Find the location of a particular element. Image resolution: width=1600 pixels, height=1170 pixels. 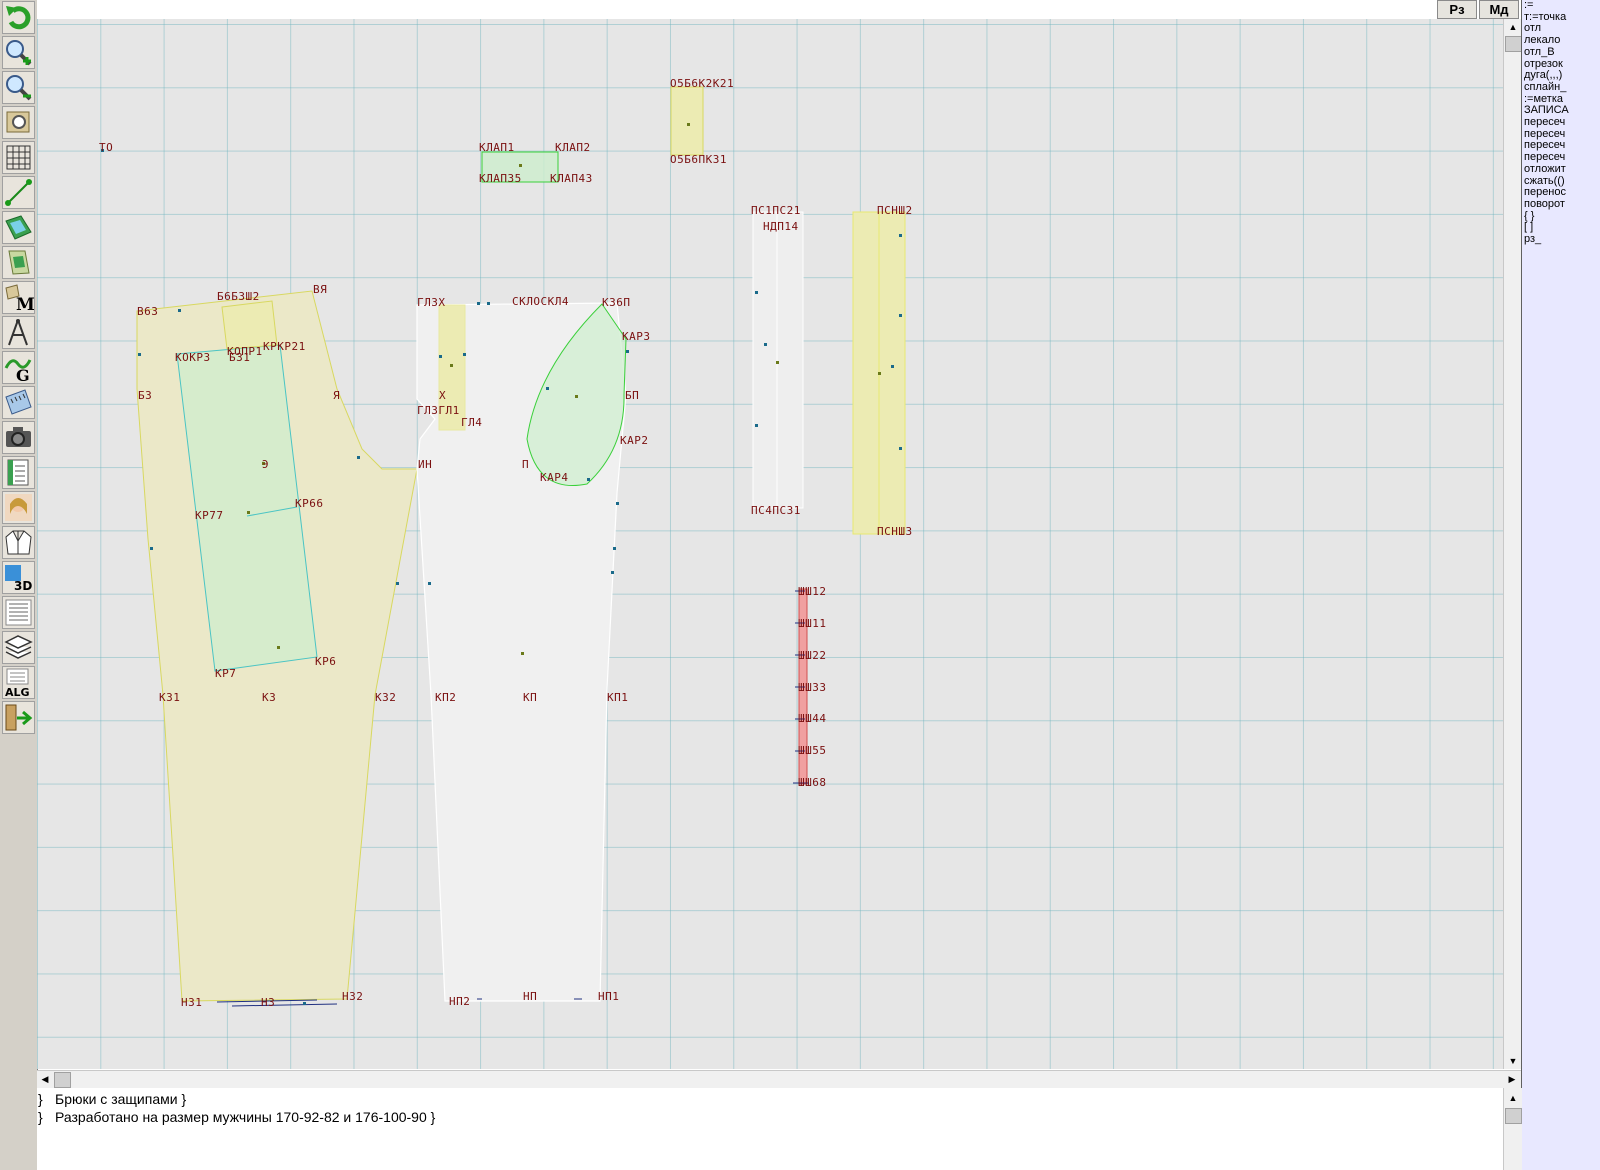

zoom-area-icon is located at coordinates (18, 122).